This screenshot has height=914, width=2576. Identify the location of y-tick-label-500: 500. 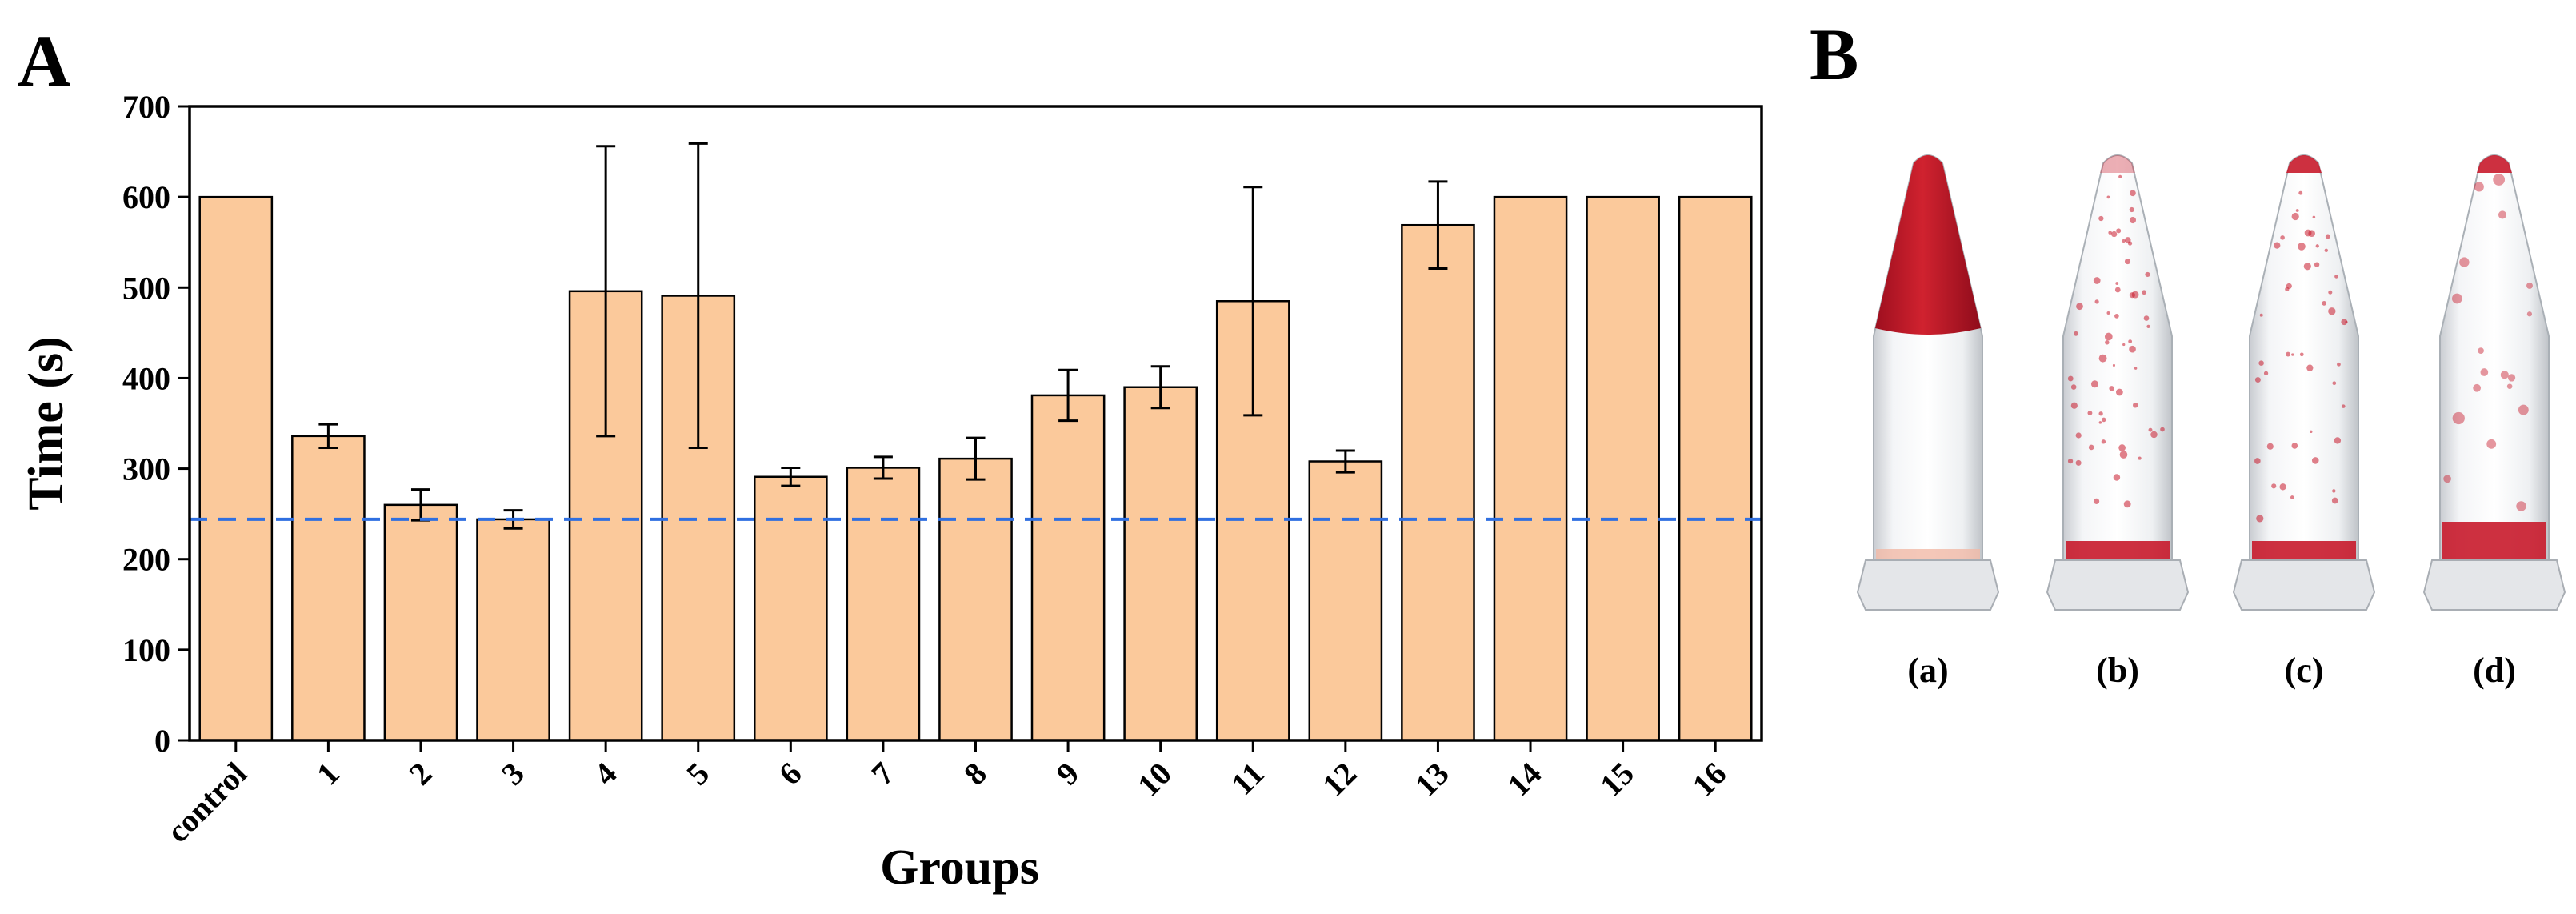
(146, 288).